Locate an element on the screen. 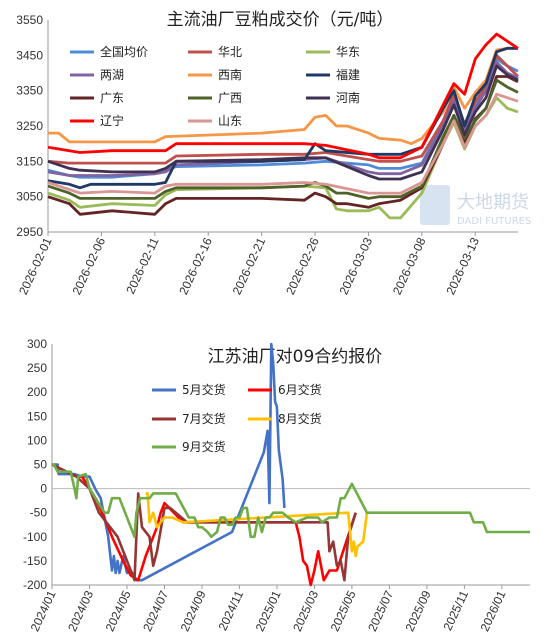 This screenshot has width=550, height=643. x-tick-label: 2025/09 is located at coordinates (418, 611).